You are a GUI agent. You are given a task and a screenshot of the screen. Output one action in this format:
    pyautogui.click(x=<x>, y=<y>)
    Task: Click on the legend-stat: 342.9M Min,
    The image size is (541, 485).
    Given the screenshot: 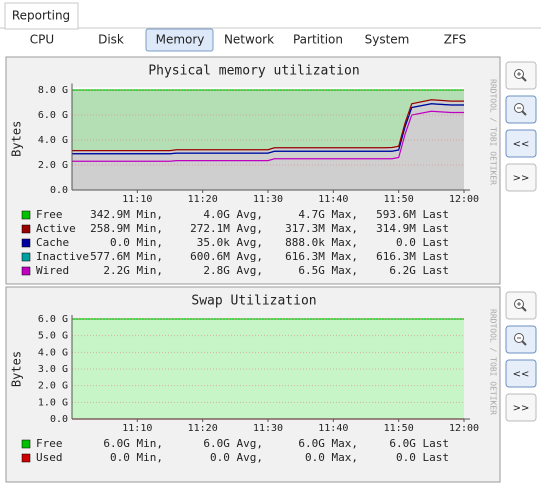 What is the action you would take?
    pyautogui.click(x=126, y=214)
    